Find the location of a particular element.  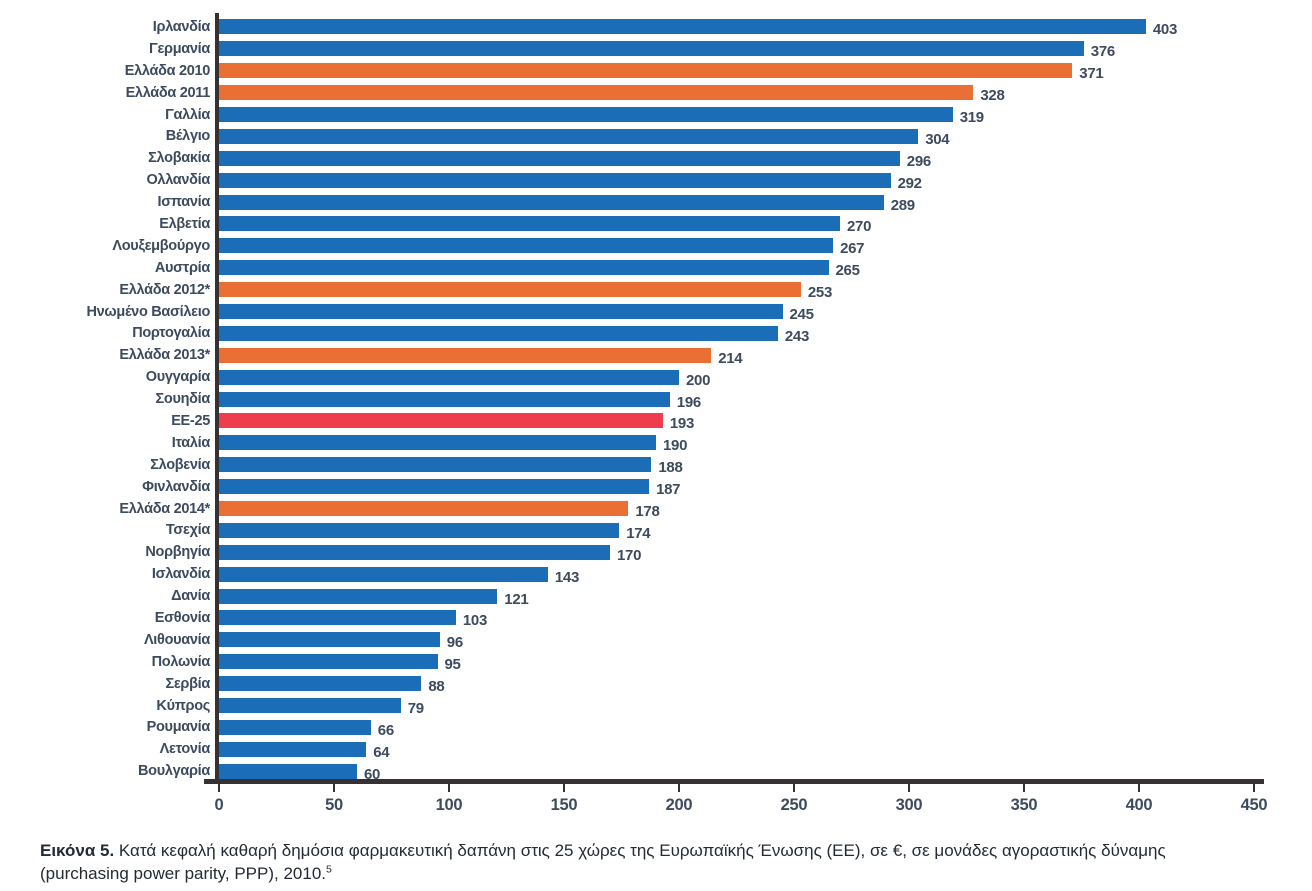

bar-label: Ιταλία is located at coordinates (191, 442).